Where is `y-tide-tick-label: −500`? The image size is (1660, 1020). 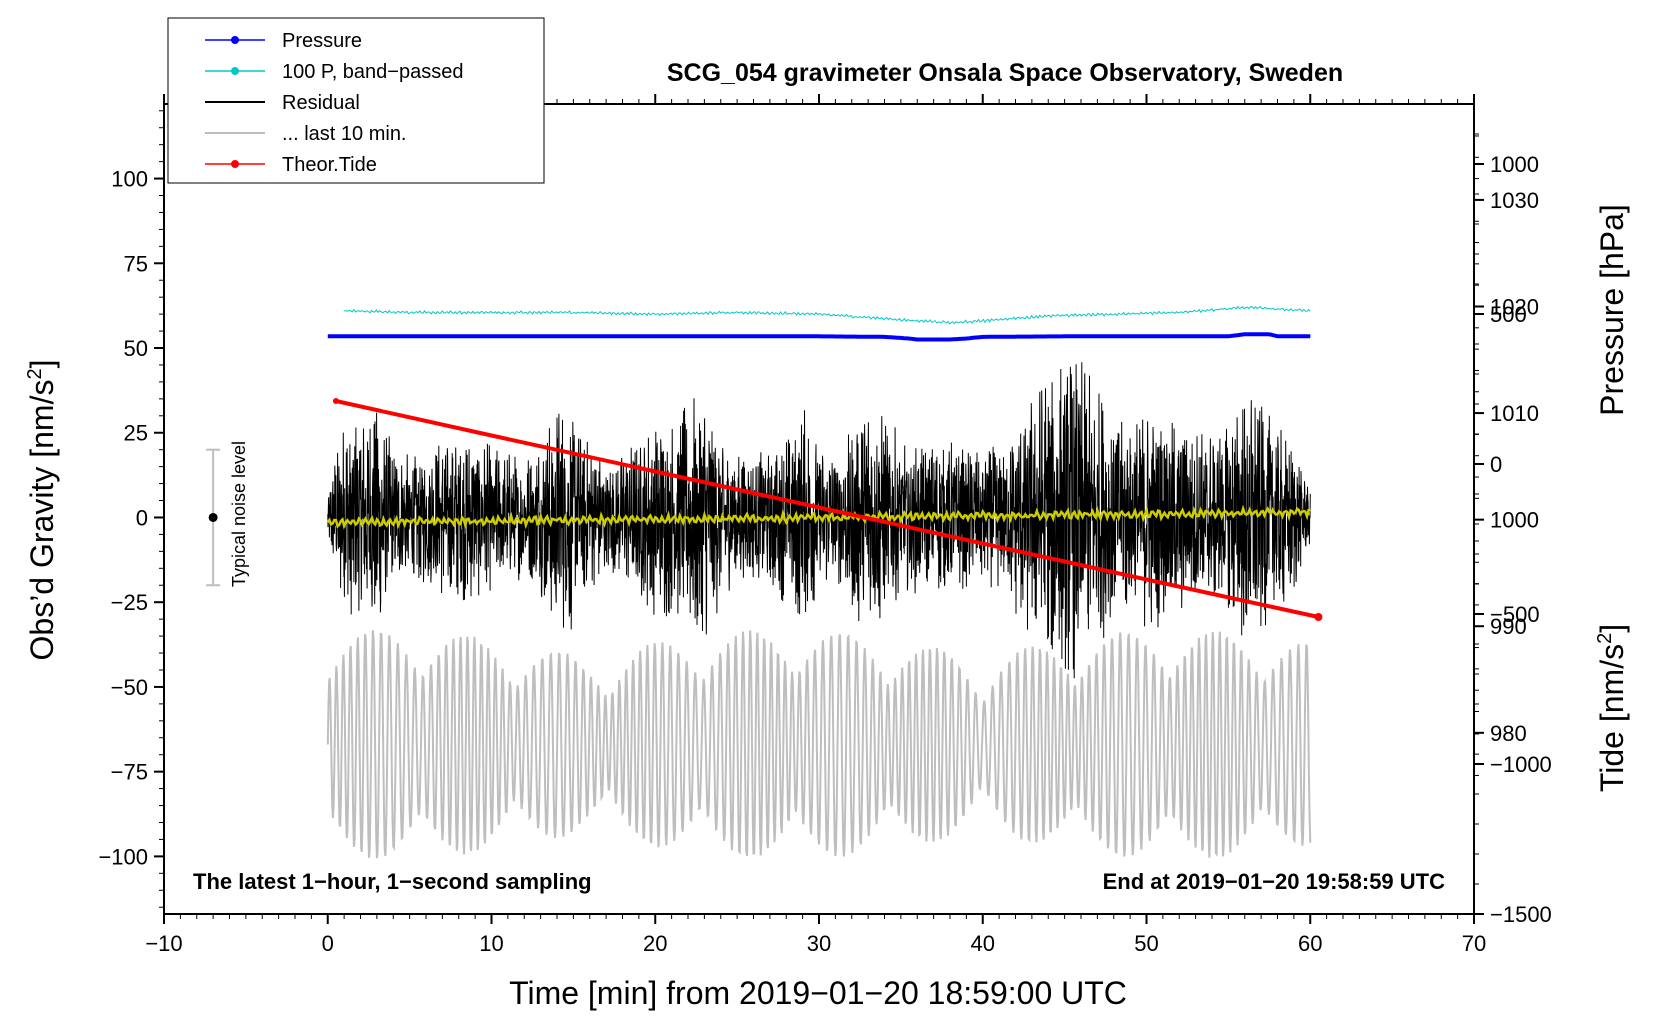 y-tide-tick-label: −500 is located at coordinates (1515, 614).